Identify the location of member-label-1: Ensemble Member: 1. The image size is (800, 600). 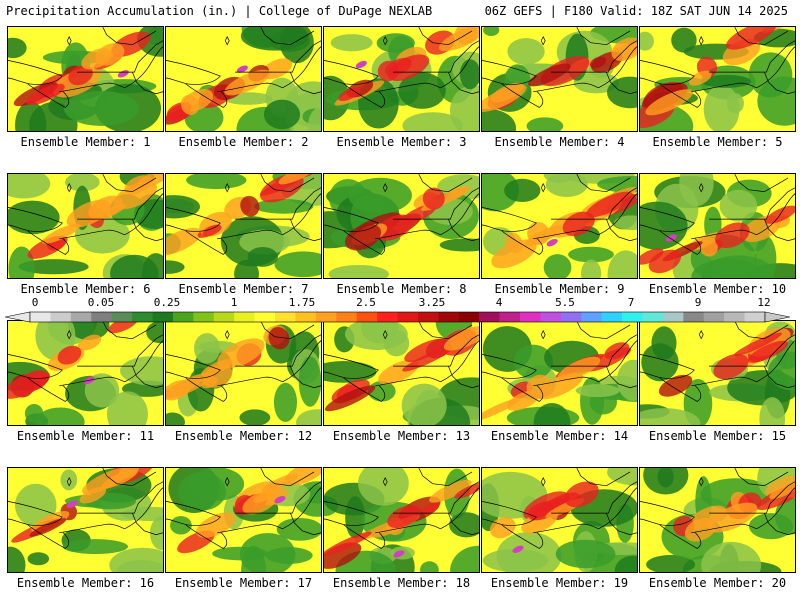
(85, 142).